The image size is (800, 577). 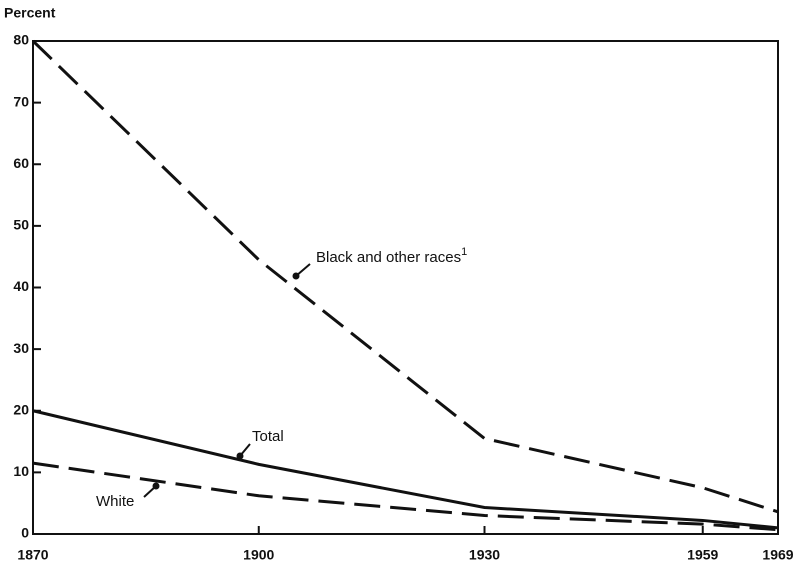 I want to click on y-tick-label: 20, so click(x=21, y=409).